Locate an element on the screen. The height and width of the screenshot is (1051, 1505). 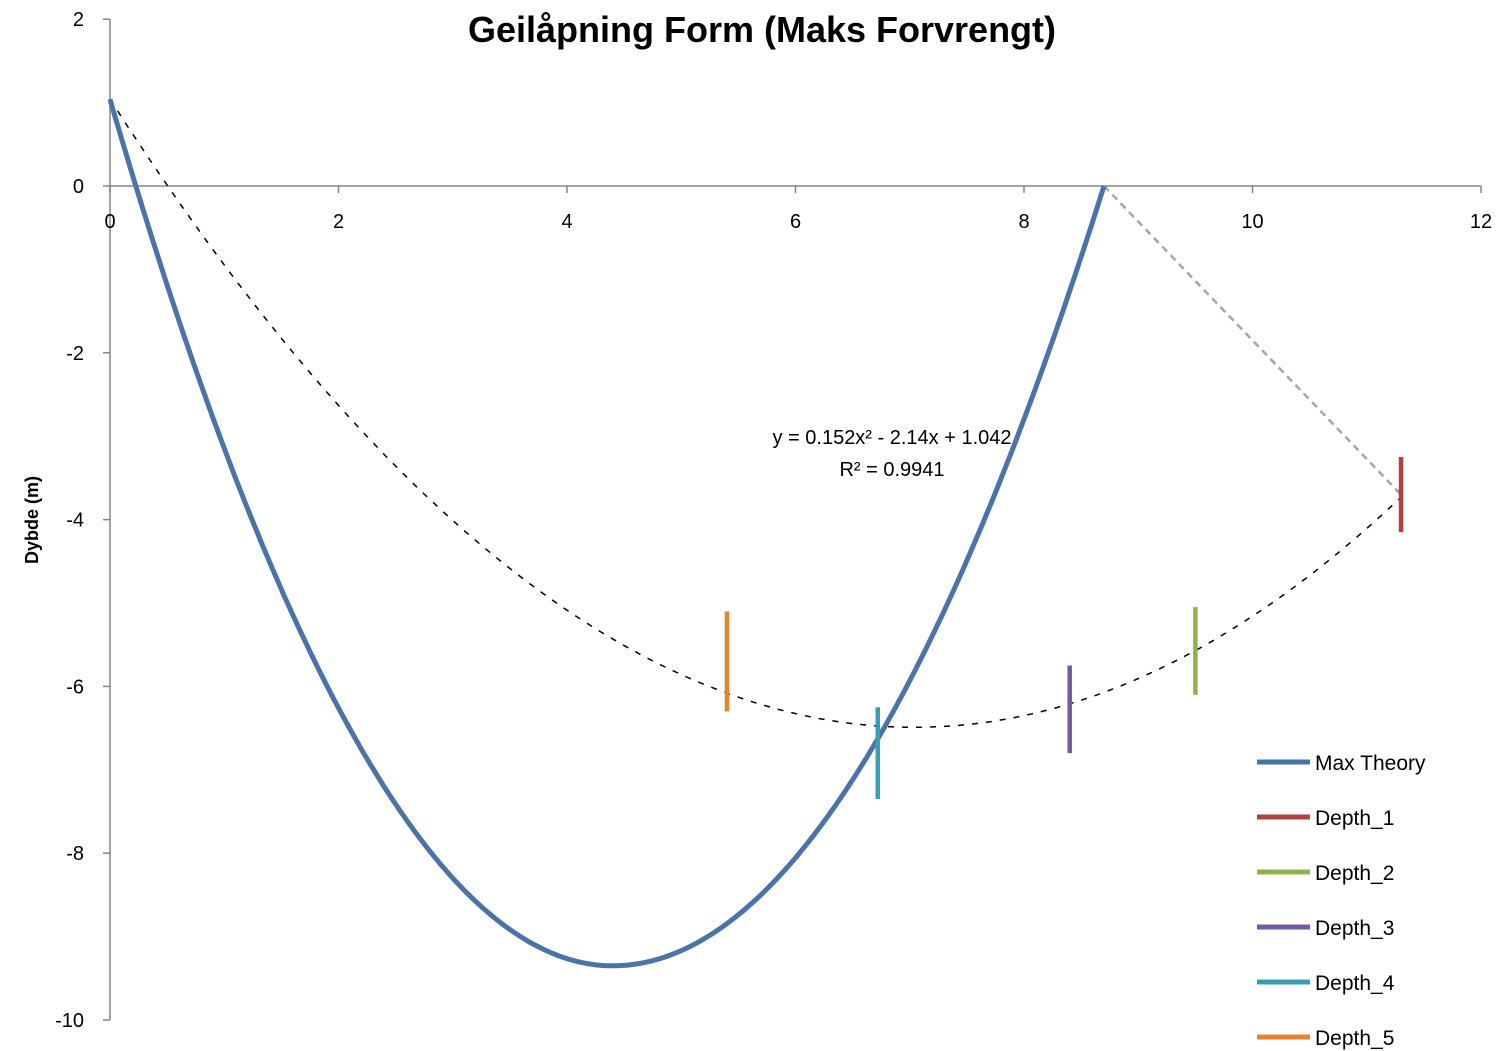
x-tick-label: 6 is located at coordinates (795, 222).